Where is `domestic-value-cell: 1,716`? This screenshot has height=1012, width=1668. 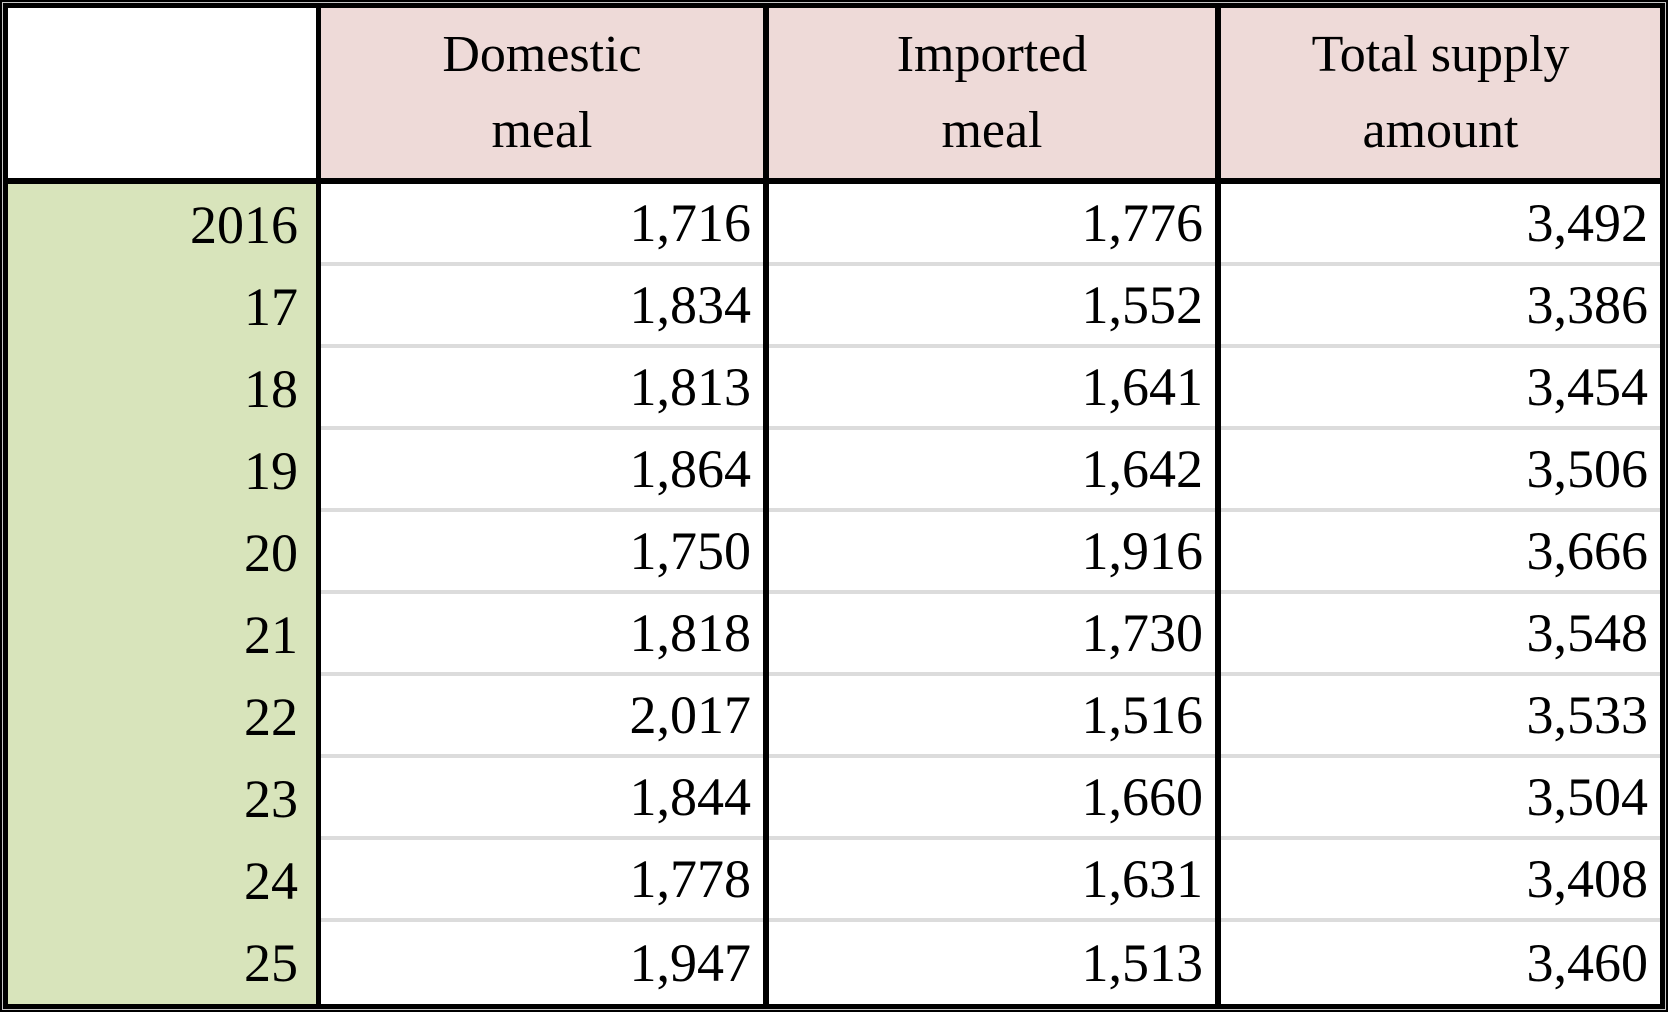
domestic-value-cell: 1,716 is located at coordinates (542, 225).